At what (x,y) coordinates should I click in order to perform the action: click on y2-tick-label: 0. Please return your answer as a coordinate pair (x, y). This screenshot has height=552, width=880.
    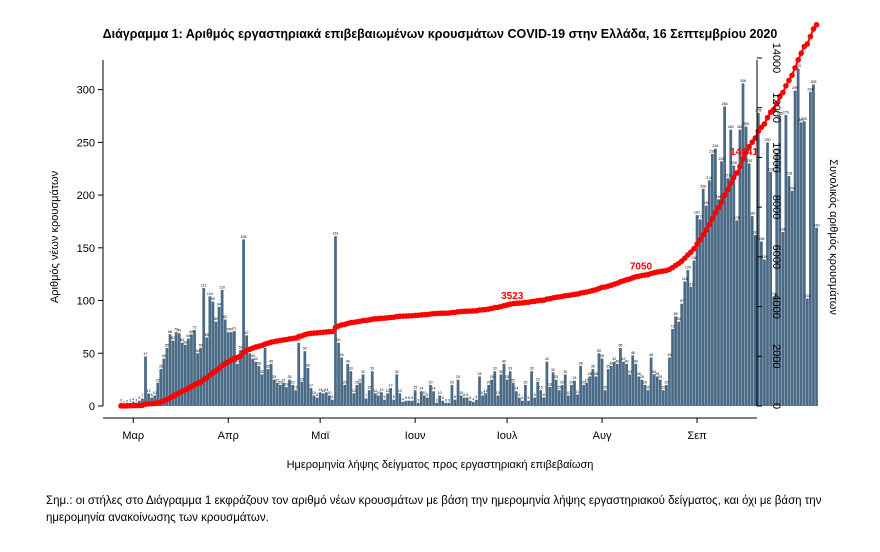
    Looking at the image, I should click on (776, 406).